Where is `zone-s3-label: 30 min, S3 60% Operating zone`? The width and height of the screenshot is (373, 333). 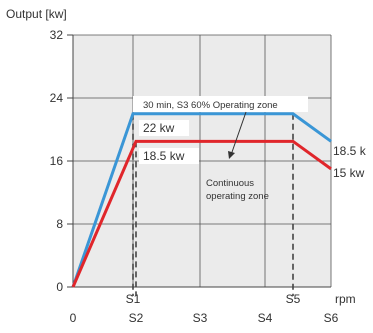 zone-s3-label: 30 min, S3 60% Operating zone is located at coordinates (210, 105).